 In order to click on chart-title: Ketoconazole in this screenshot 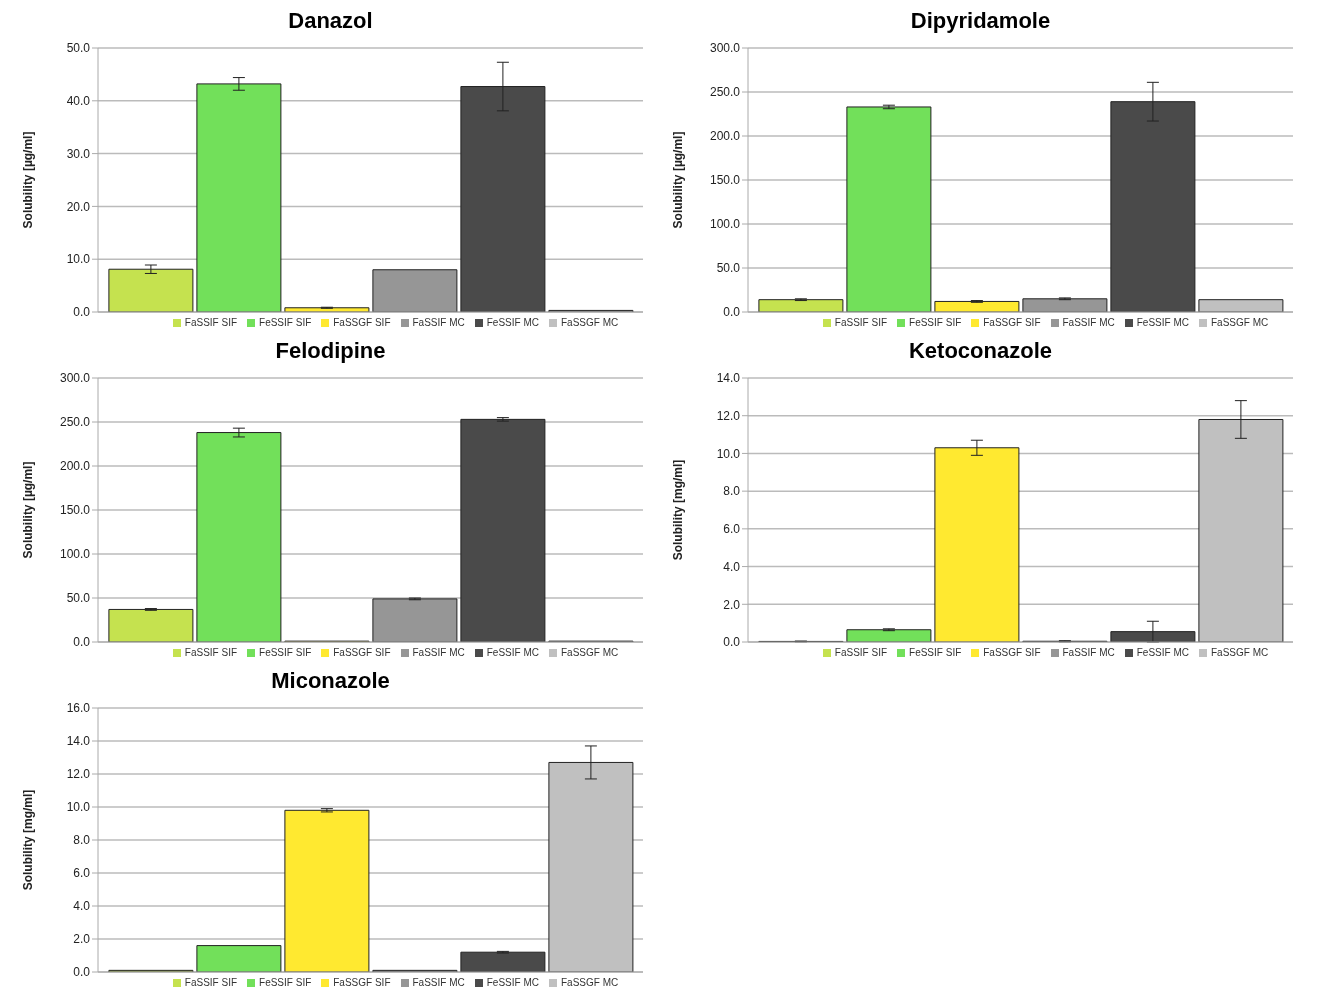, I will do `click(980, 351)`.